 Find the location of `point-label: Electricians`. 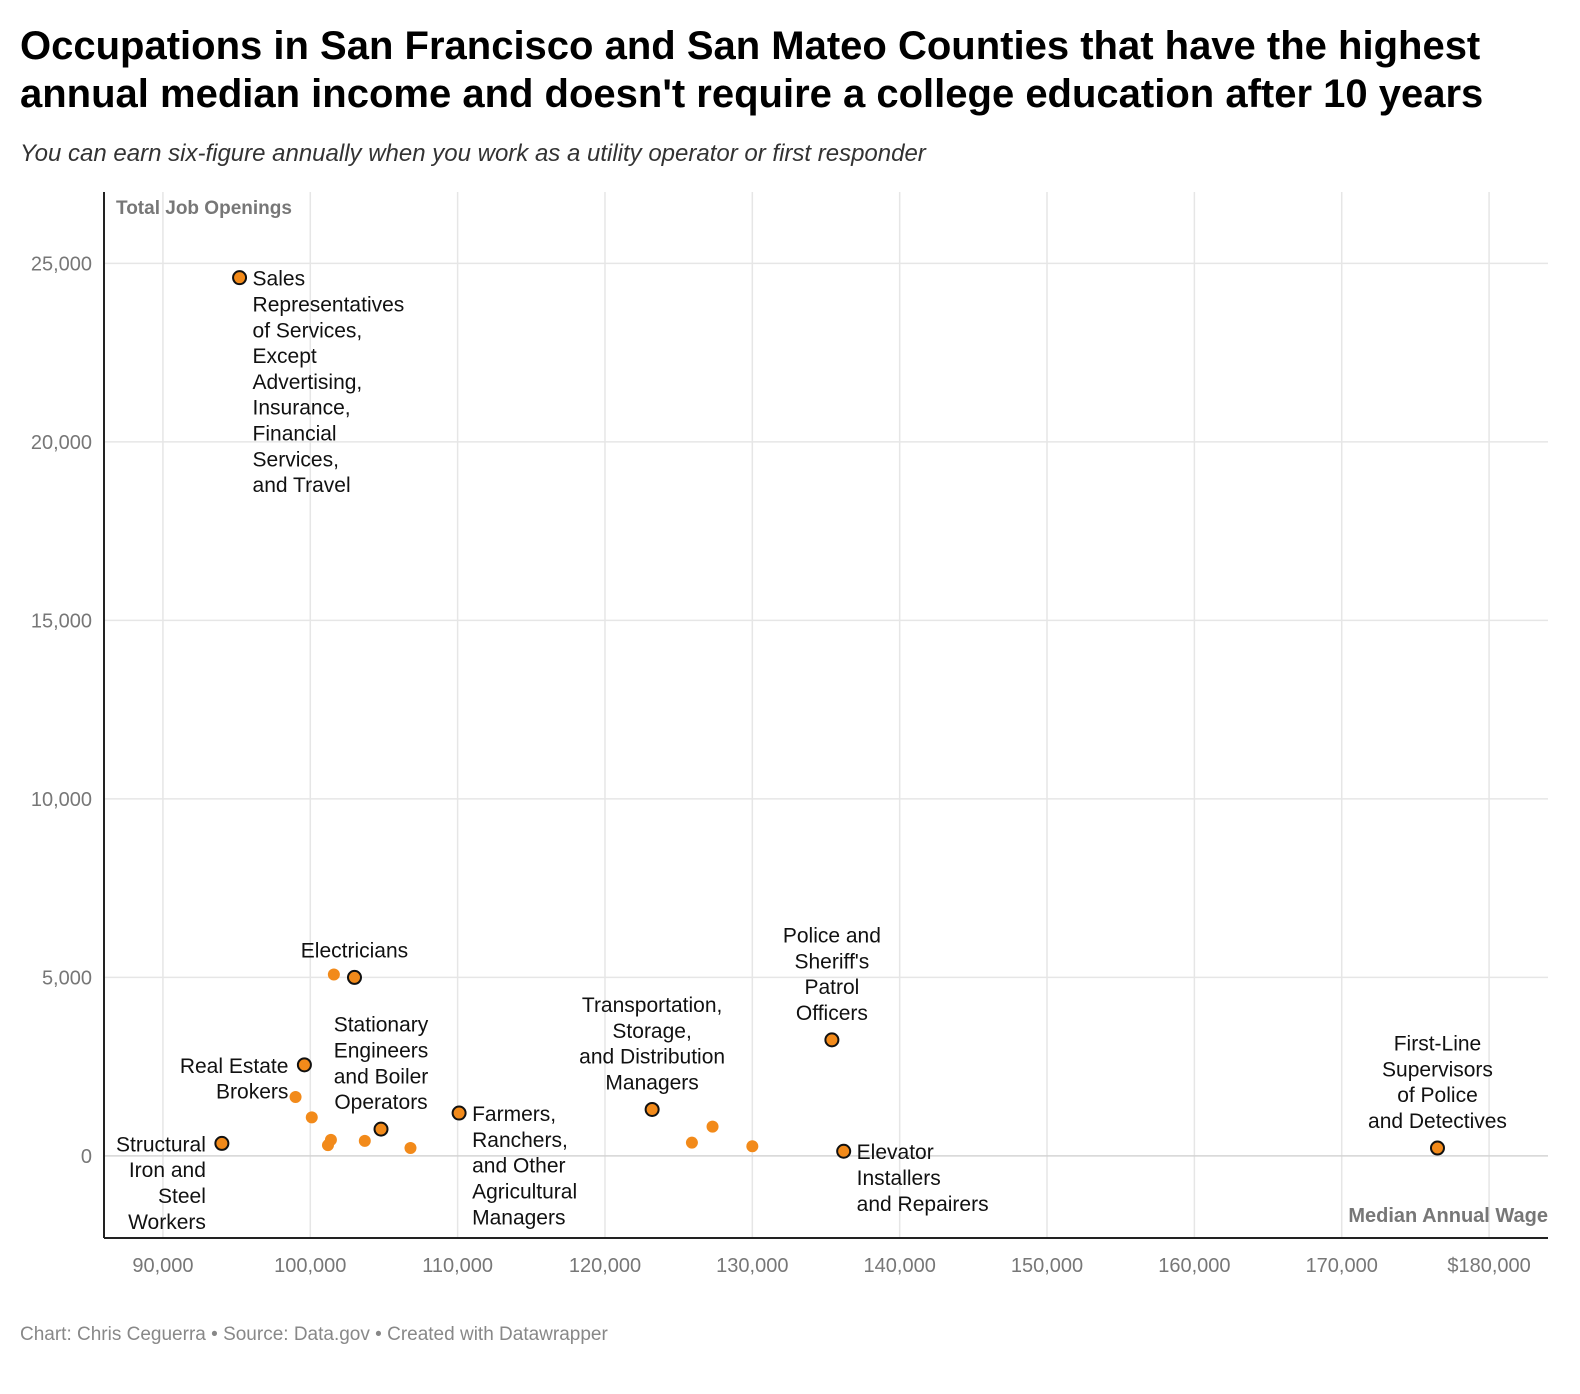

point-label: Electricians is located at coordinates (354, 950).